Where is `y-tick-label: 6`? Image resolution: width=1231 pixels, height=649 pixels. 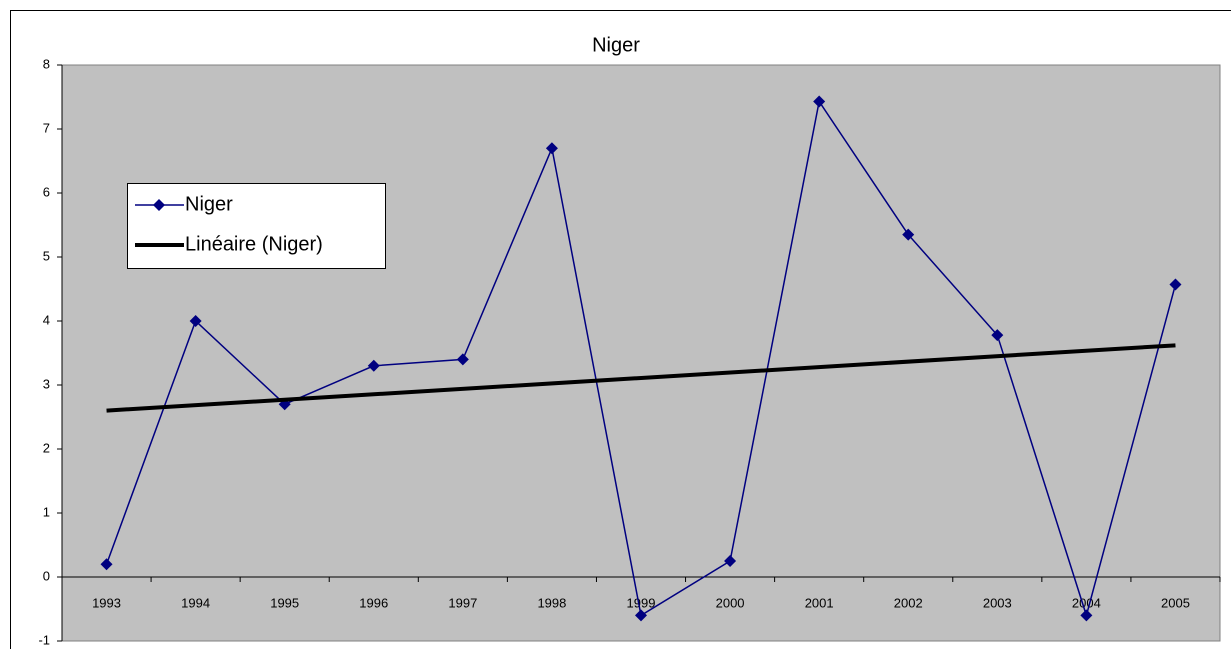
y-tick-label: 6 is located at coordinates (46, 191).